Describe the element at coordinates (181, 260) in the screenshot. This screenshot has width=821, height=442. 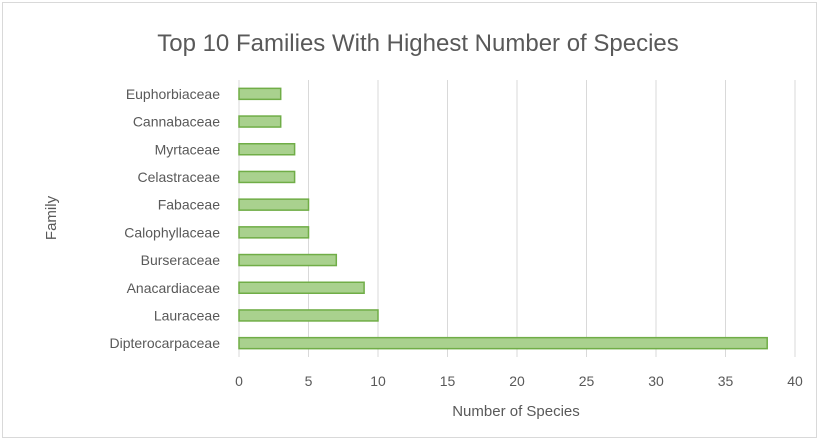
I see `y-tick-label: Burseraceae` at that location.